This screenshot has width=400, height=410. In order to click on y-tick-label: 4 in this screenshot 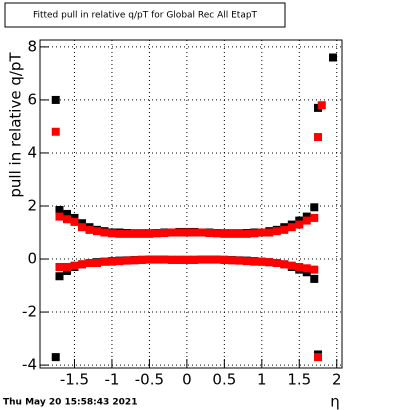, I will do `click(32, 152)`.